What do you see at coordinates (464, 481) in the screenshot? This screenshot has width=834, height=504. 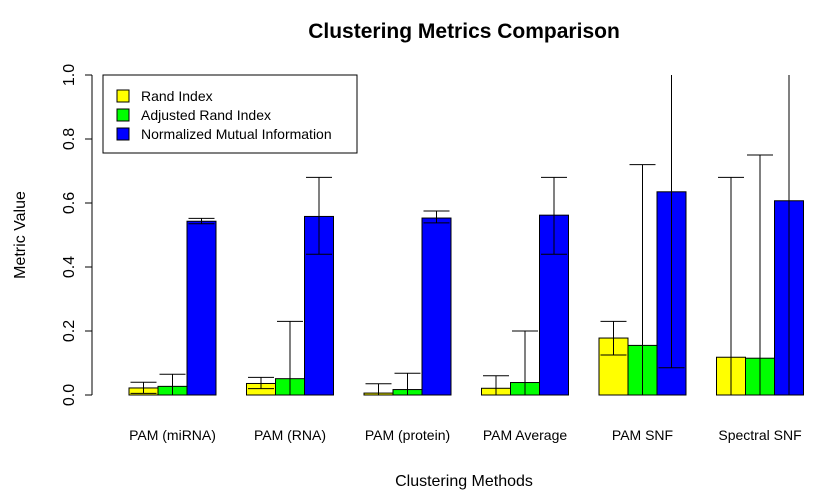 I see `x-axis-label: Clustering Methods` at bounding box center [464, 481].